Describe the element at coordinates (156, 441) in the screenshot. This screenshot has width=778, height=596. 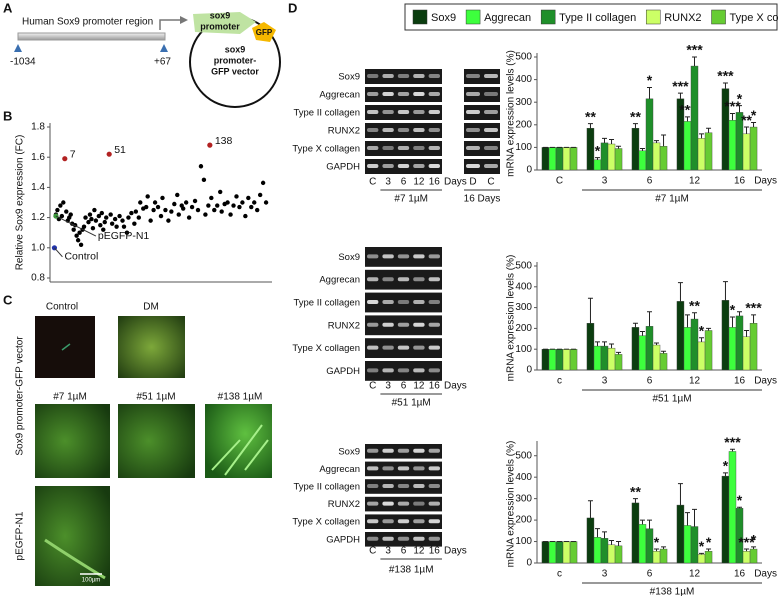
I see `micrograph` at that location.